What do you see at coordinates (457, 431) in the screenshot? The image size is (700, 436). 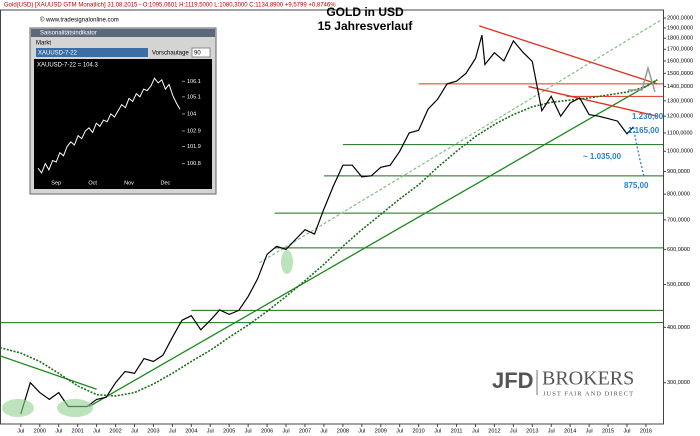 I see `x-tick-label: 2011` at bounding box center [457, 431].